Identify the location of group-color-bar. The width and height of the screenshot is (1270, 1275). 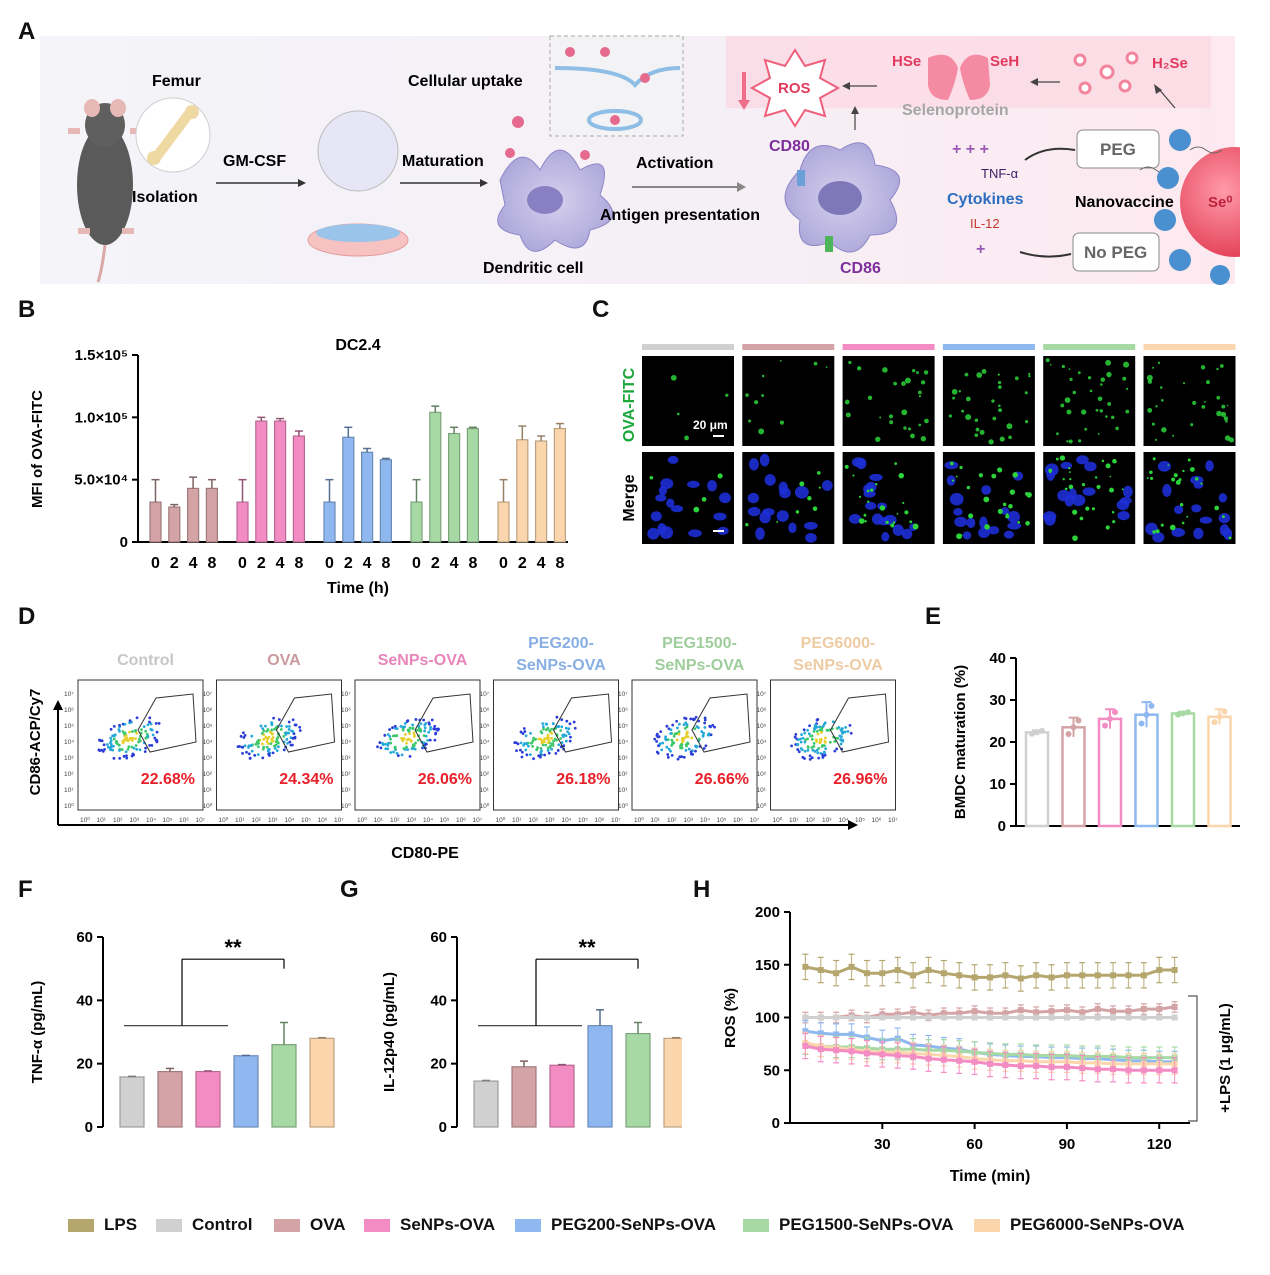
(888, 347).